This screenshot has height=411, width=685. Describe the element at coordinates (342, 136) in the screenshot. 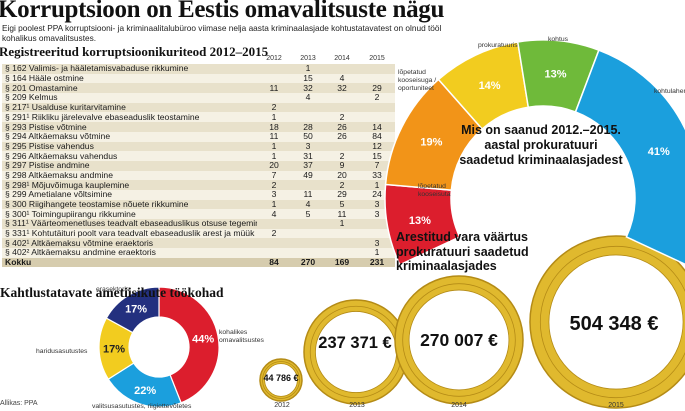

I see `crime-count-cell: 26` at that location.